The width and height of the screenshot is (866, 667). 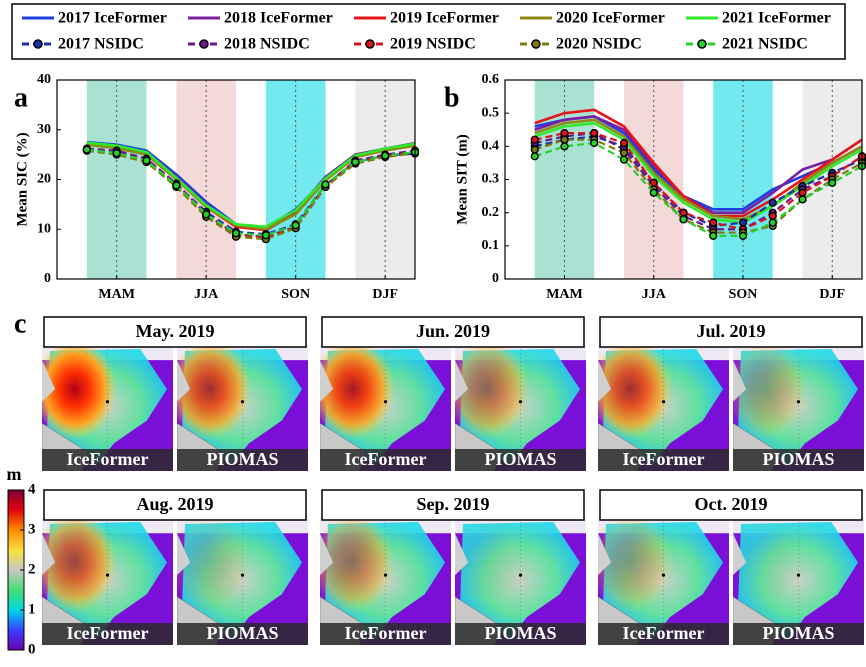 I want to click on y-tick-label: 20, so click(x=44, y=179).